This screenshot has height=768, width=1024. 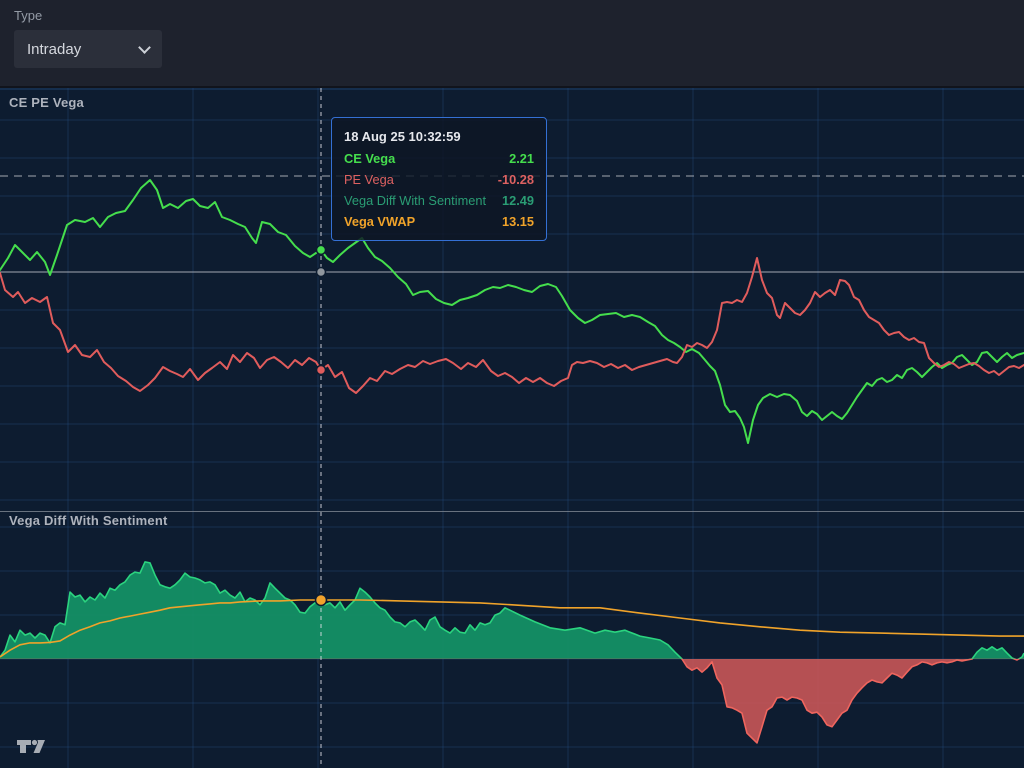 What do you see at coordinates (28, 15) in the screenshot?
I see `type-label: Type` at bounding box center [28, 15].